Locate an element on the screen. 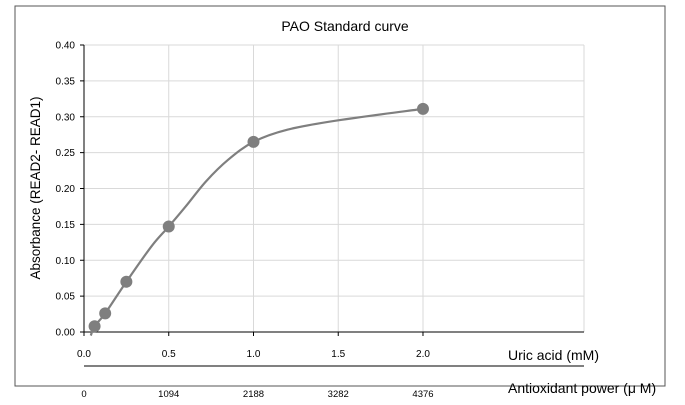 The width and height of the screenshot is (685, 405). y-axis-label: Absorbance (READ2- READ1) is located at coordinates (35, 187).